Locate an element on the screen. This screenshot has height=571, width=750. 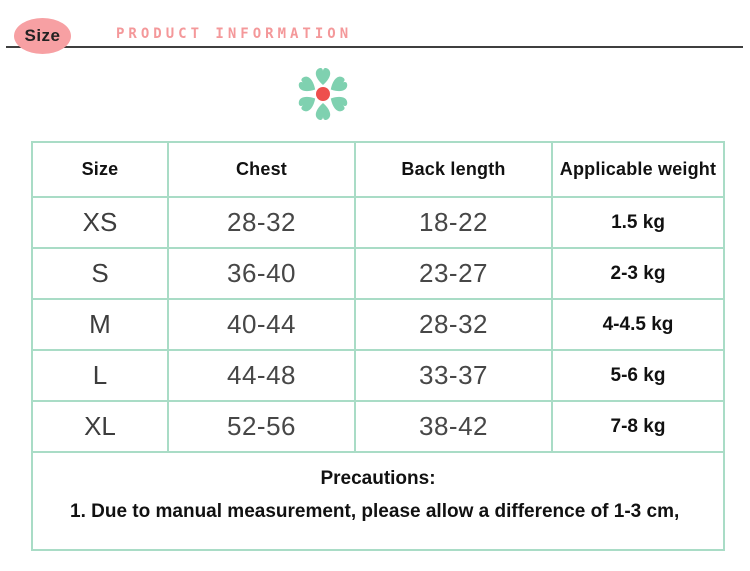
size-value: M is located at coordinates (100, 324).